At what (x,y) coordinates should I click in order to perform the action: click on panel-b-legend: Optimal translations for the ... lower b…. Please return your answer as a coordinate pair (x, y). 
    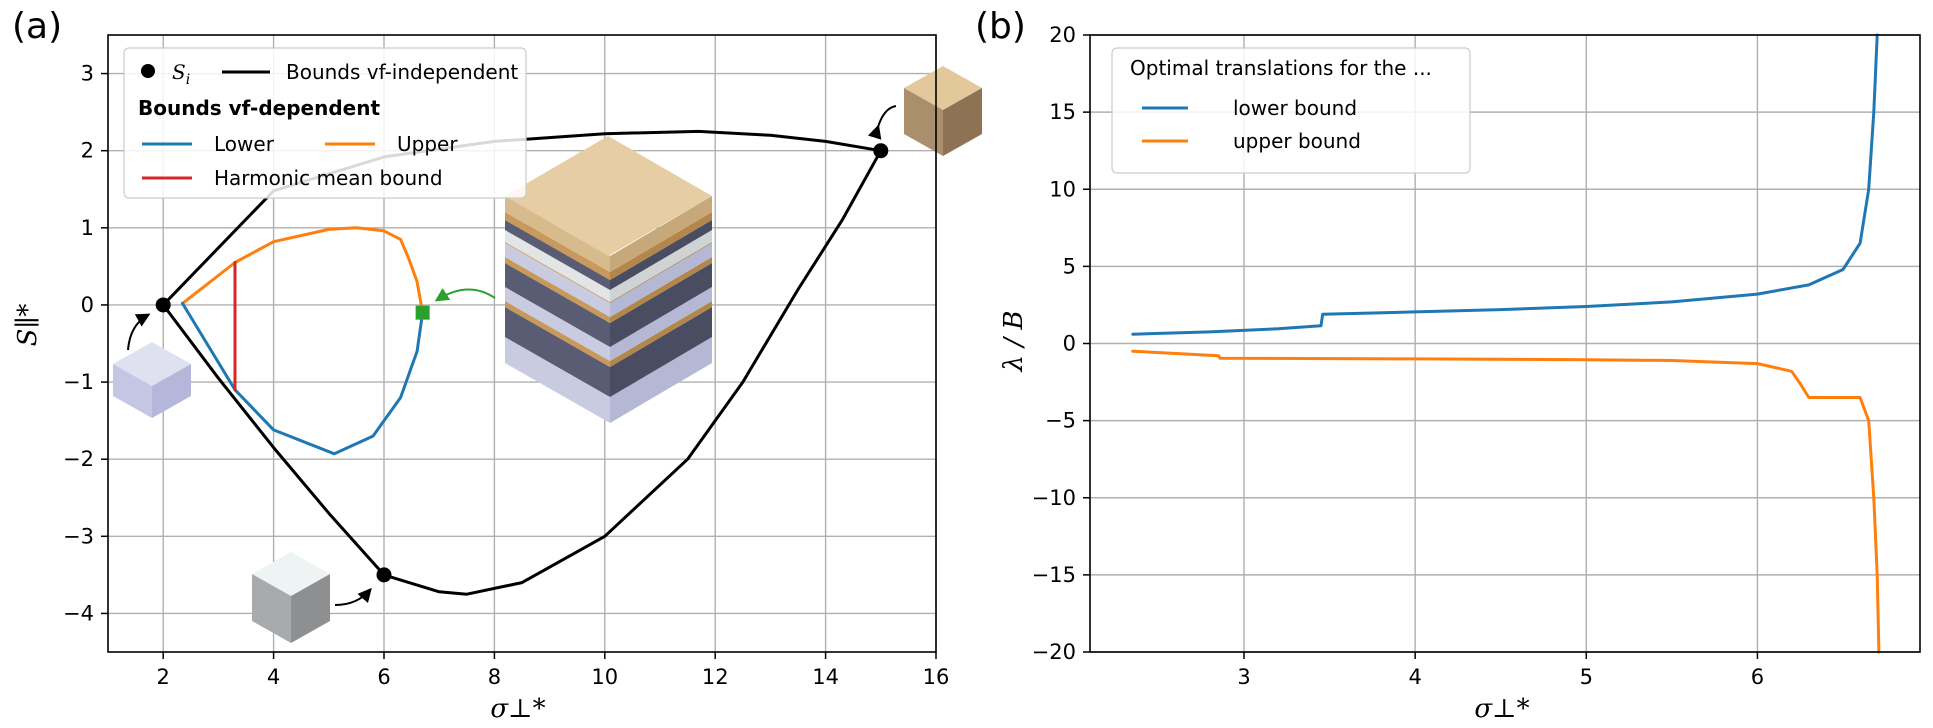
    Looking at the image, I should click on (1291, 110).